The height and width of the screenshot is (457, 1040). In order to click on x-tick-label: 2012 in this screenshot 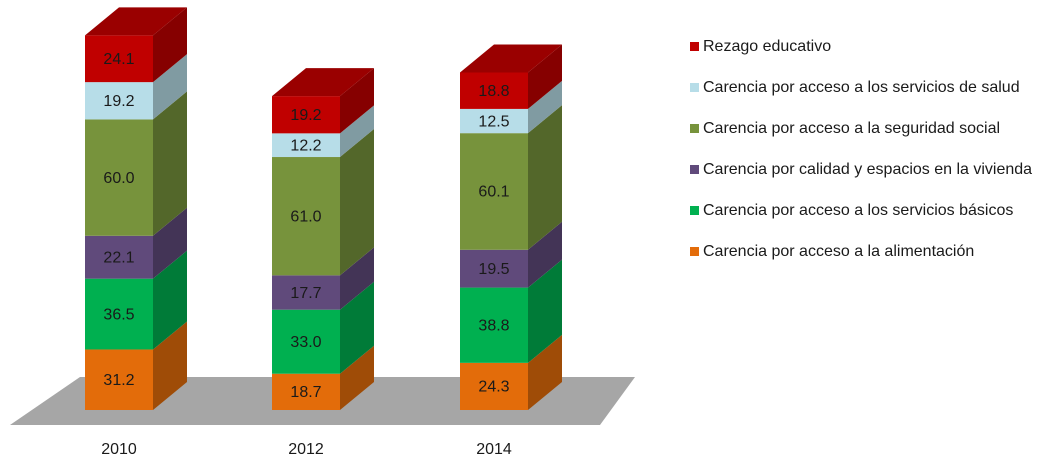, I will do `click(306, 449)`.